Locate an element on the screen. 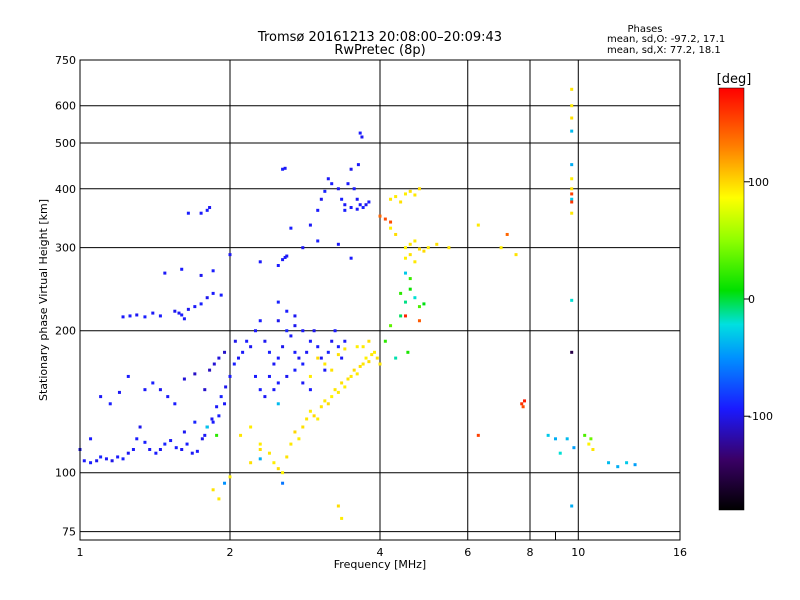  colorbar-tick-label: 0 is located at coordinates (751, 299).